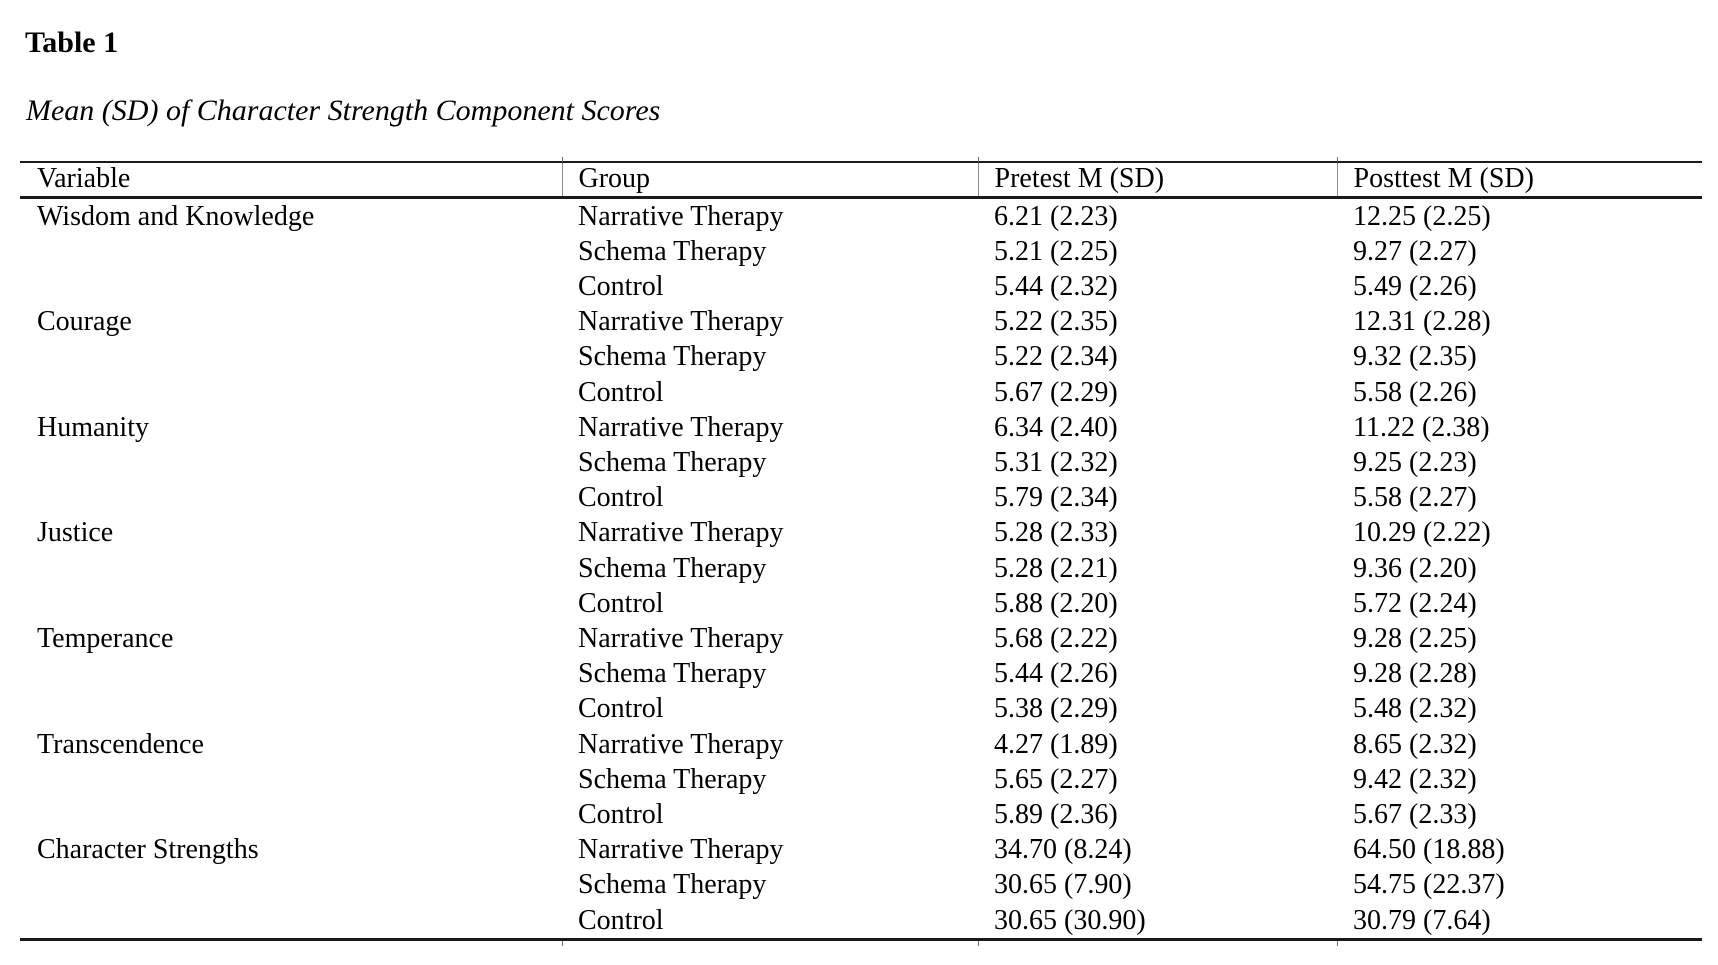  I want to click on cell-posttest: 54.75 (22.37), so click(1429, 885).